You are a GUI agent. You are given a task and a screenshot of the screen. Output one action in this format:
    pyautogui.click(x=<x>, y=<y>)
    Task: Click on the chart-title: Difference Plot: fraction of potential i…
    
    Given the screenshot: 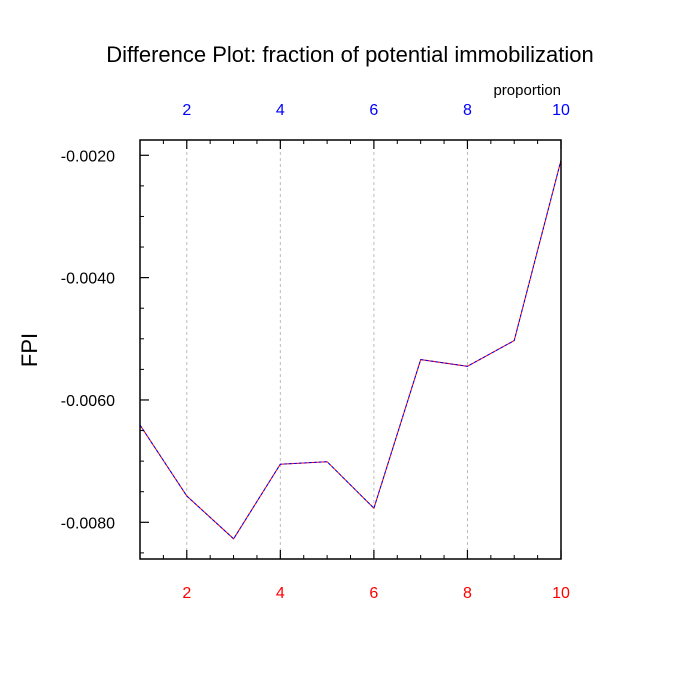 What is the action you would take?
    pyautogui.click(x=350, y=54)
    